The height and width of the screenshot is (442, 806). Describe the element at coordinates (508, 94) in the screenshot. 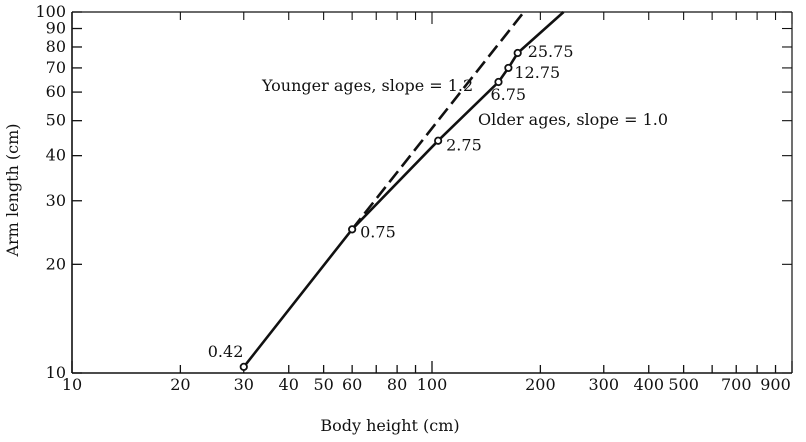

I see `data-point-label: 6.75` at that location.